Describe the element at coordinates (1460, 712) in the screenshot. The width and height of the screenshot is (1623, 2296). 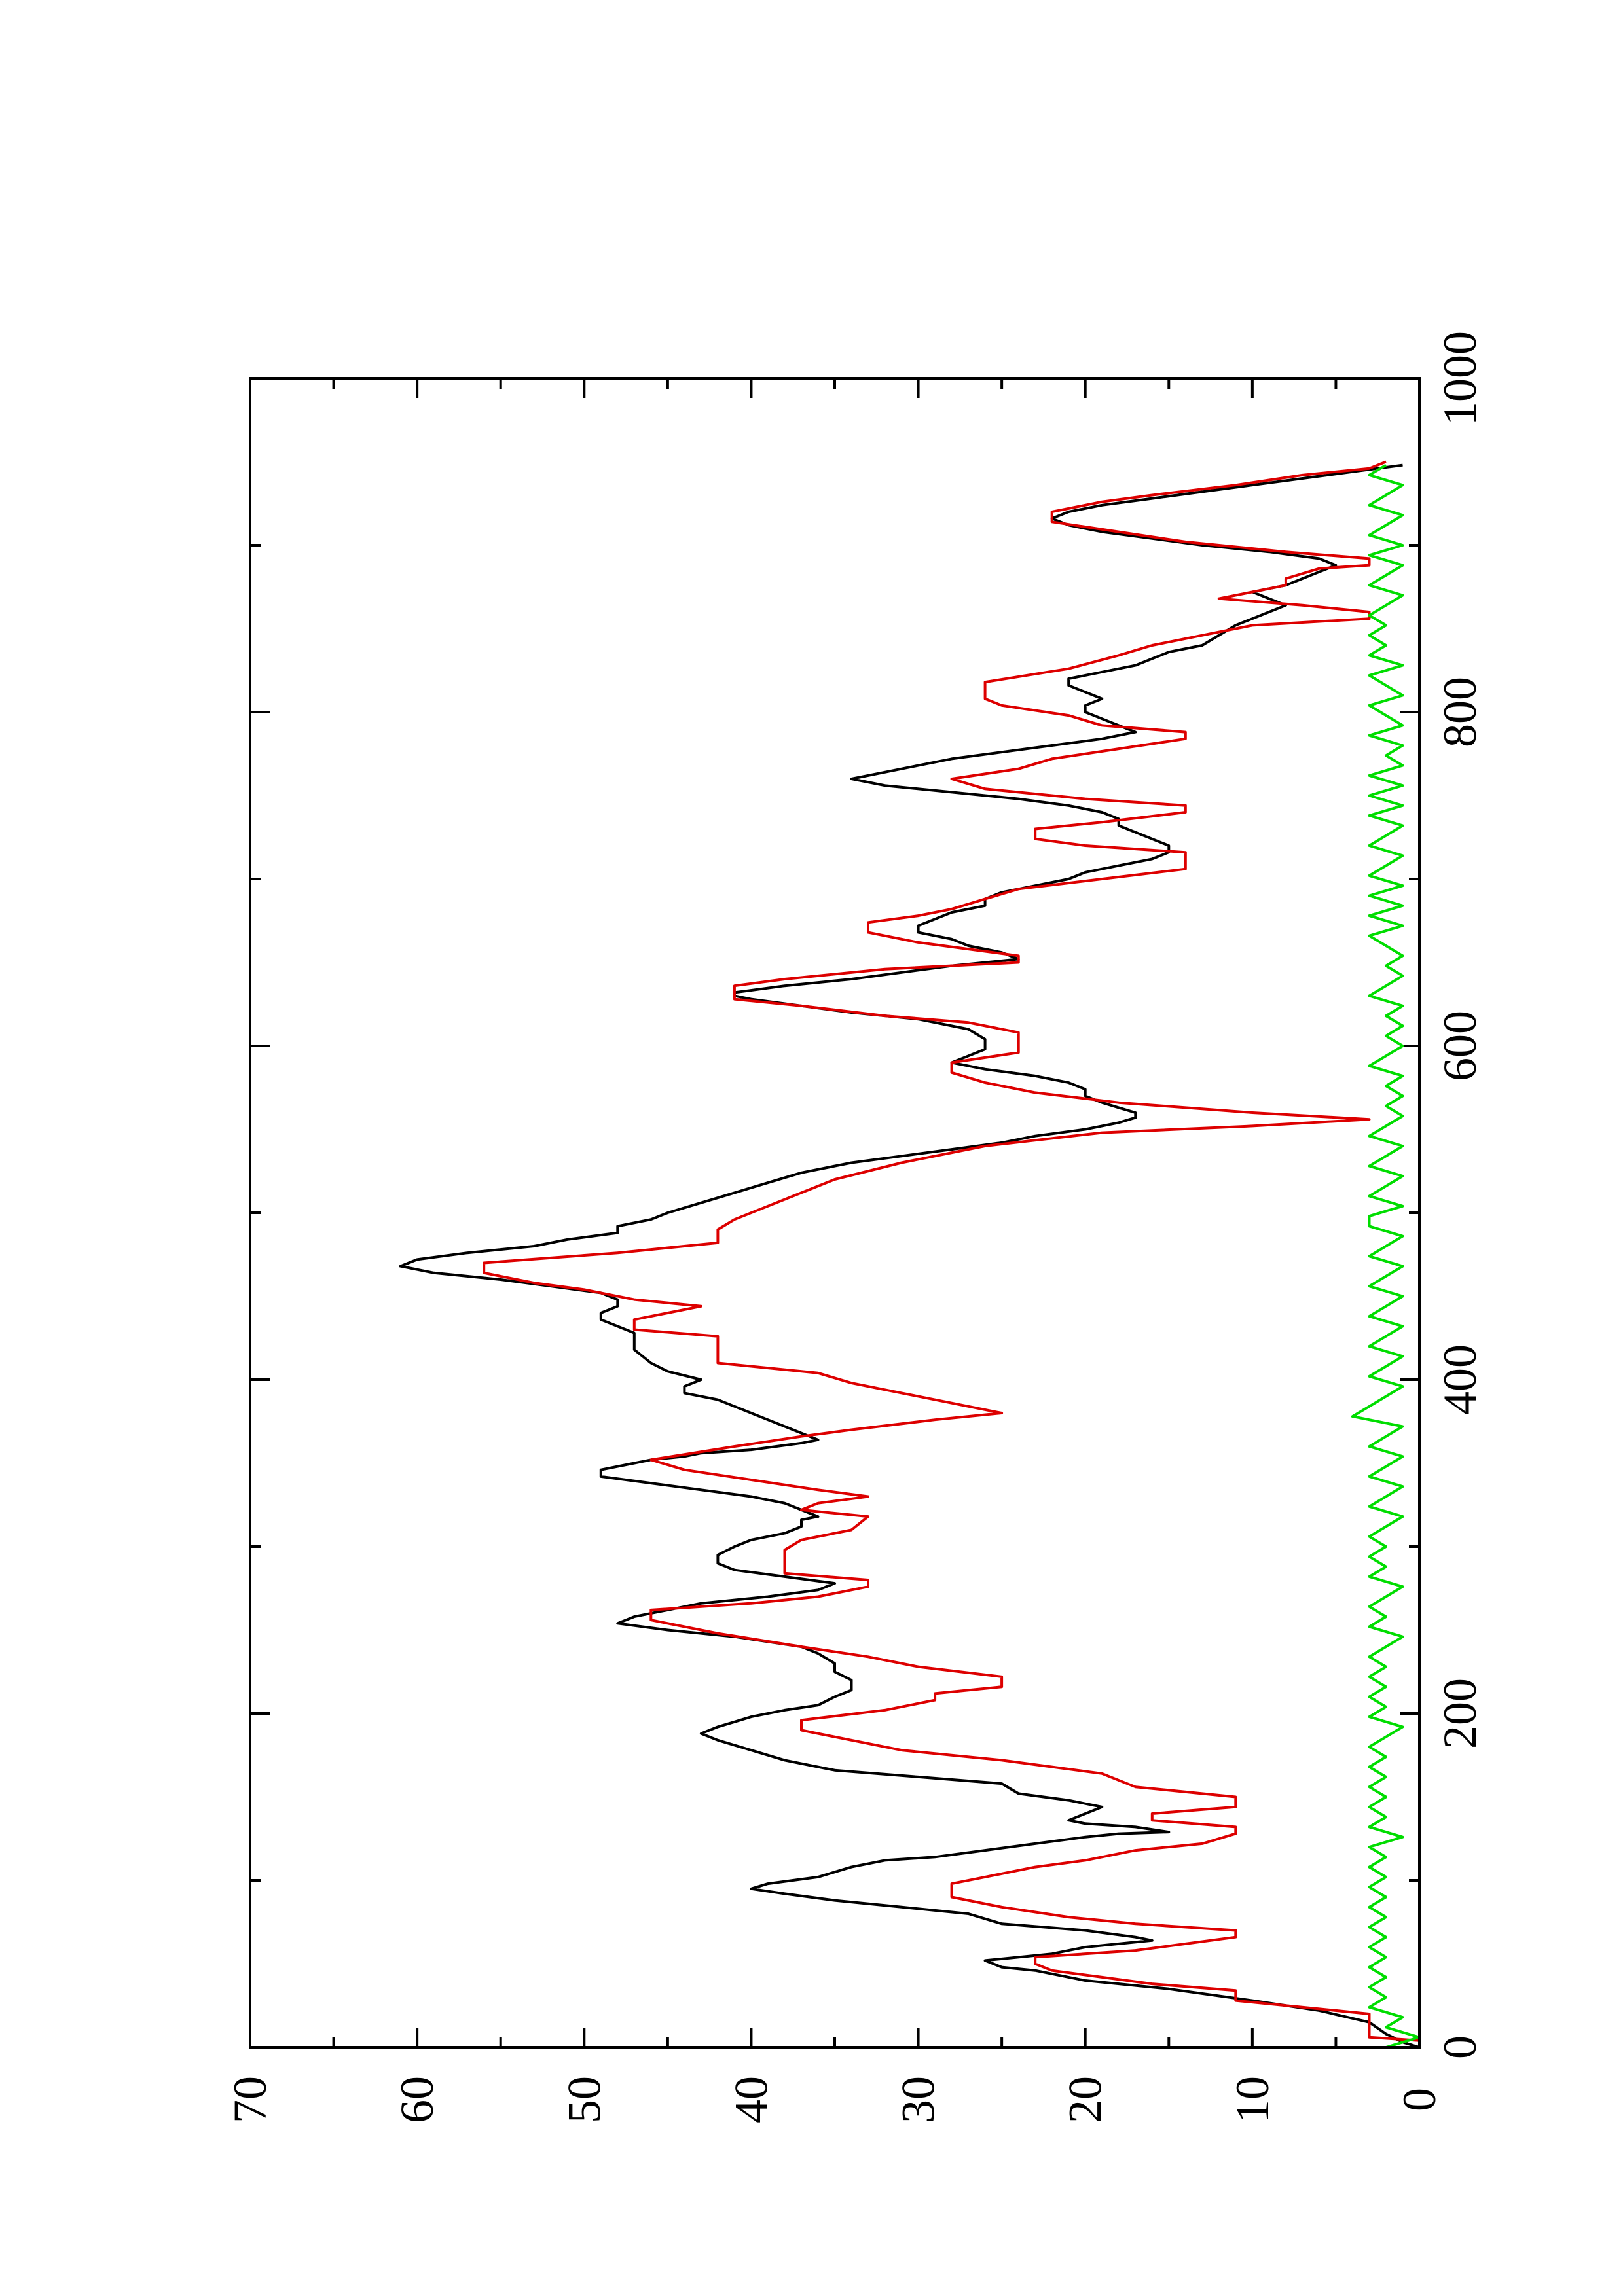
I see `x-tick-label: 800` at that location.